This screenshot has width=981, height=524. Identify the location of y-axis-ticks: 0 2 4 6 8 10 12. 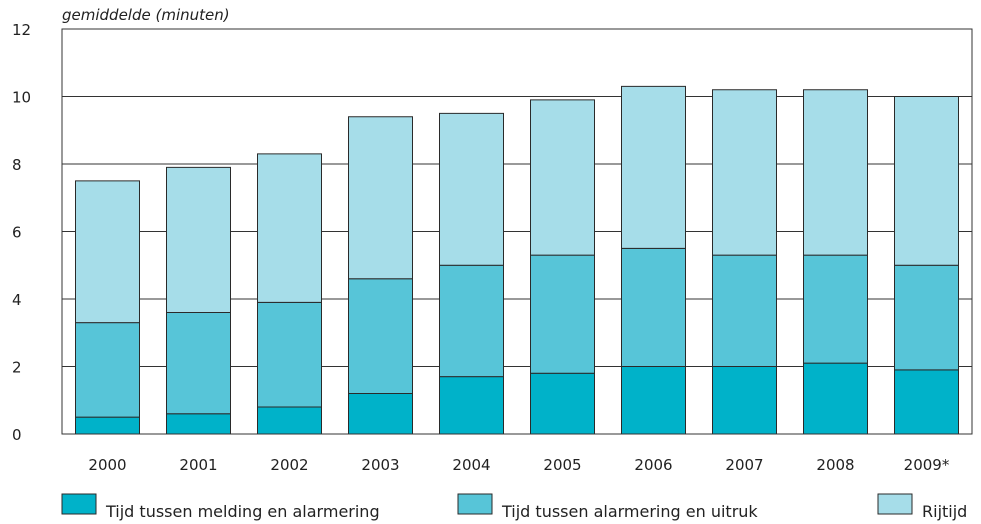
(21, 232).